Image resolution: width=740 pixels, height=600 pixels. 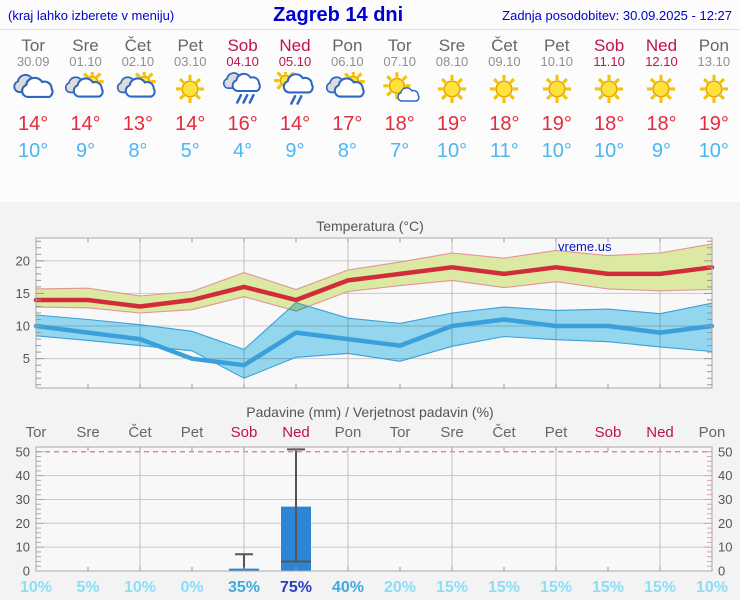 What do you see at coordinates (661, 61) in the screenshot?
I see `day-date: 12.10` at bounding box center [661, 61].